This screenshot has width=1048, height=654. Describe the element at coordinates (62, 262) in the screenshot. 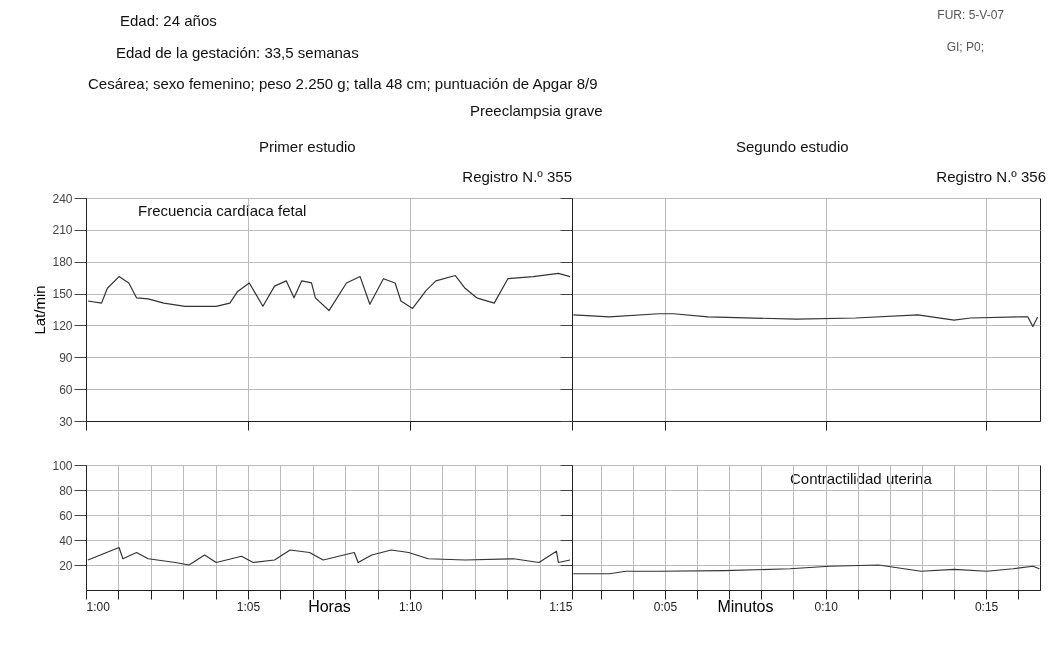

I see `y-tick-label: 180` at that location.